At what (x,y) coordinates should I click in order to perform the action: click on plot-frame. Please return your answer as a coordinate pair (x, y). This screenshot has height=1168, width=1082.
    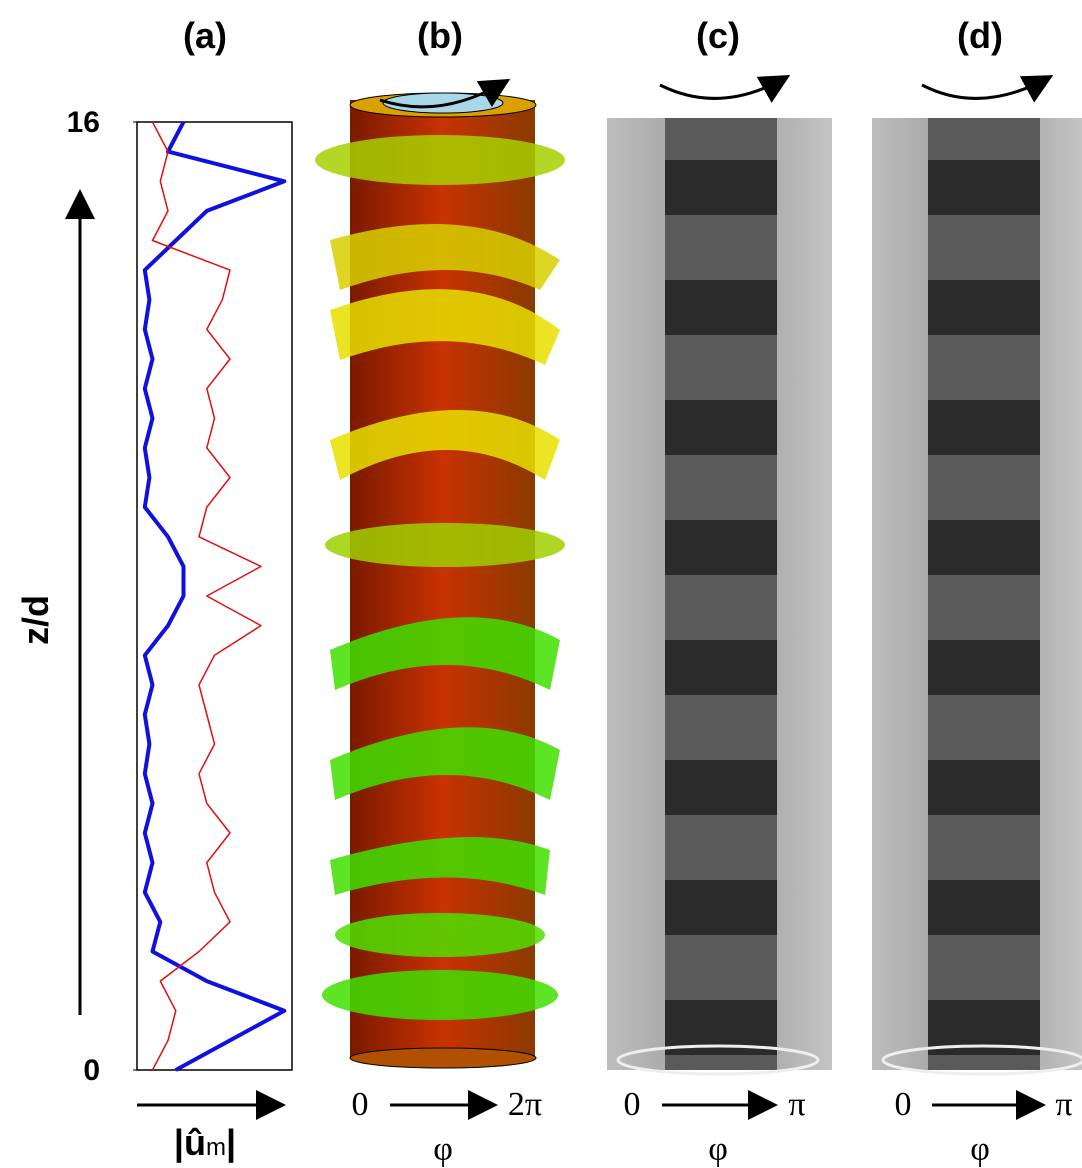
    Looking at the image, I should click on (214, 596).